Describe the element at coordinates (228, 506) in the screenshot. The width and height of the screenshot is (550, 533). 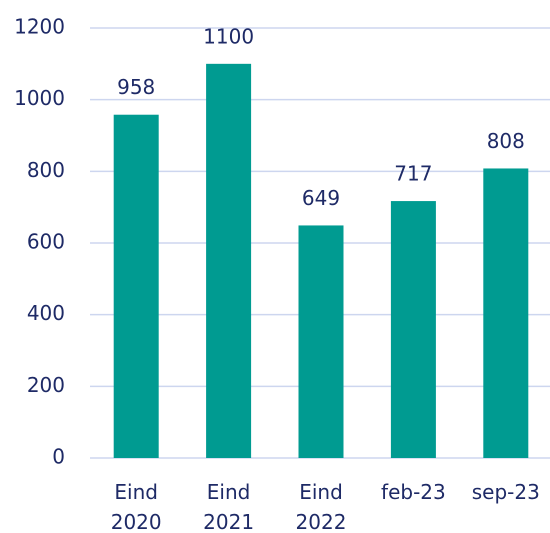
I see `x-tick-label: Eind 2021` at that location.